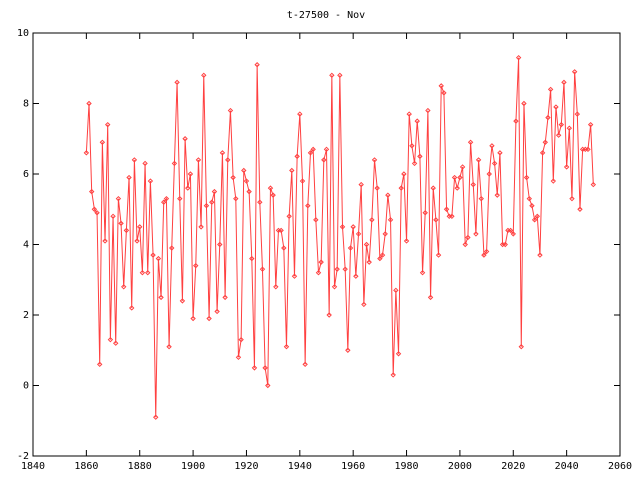  I want to click on y-tick-label: 2, so click(26, 315).